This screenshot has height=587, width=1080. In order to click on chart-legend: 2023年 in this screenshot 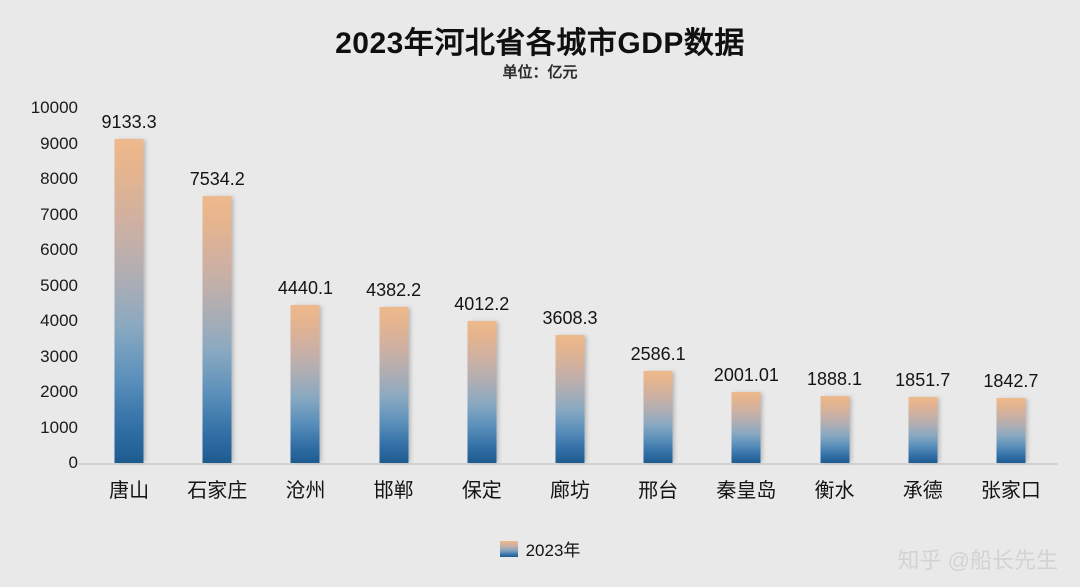, I will do `click(540, 548)`.